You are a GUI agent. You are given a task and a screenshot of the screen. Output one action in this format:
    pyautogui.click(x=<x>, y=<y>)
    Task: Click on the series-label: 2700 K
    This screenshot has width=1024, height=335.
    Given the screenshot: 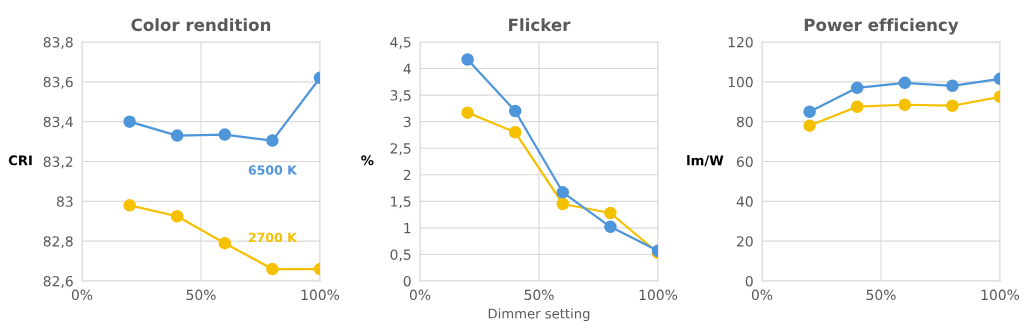 What is the action you would take?
    pyautogui.click(x=273, y=237)
    